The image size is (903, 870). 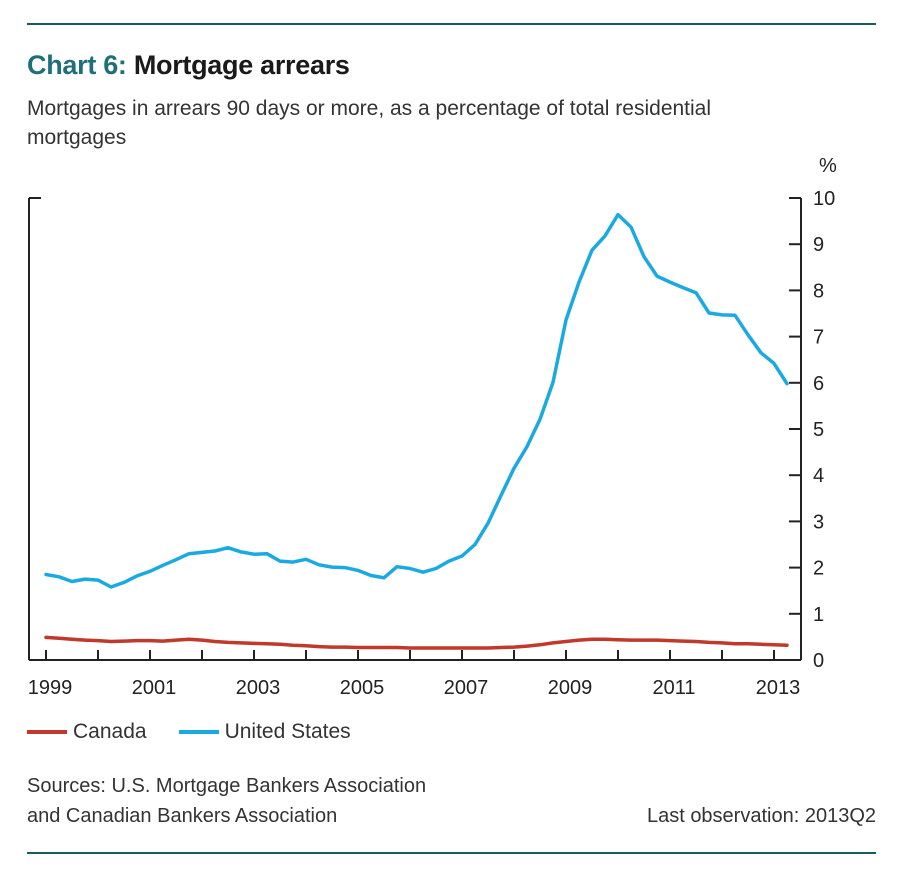 I want to click on bottom-rule, so click(x=451, y=853).